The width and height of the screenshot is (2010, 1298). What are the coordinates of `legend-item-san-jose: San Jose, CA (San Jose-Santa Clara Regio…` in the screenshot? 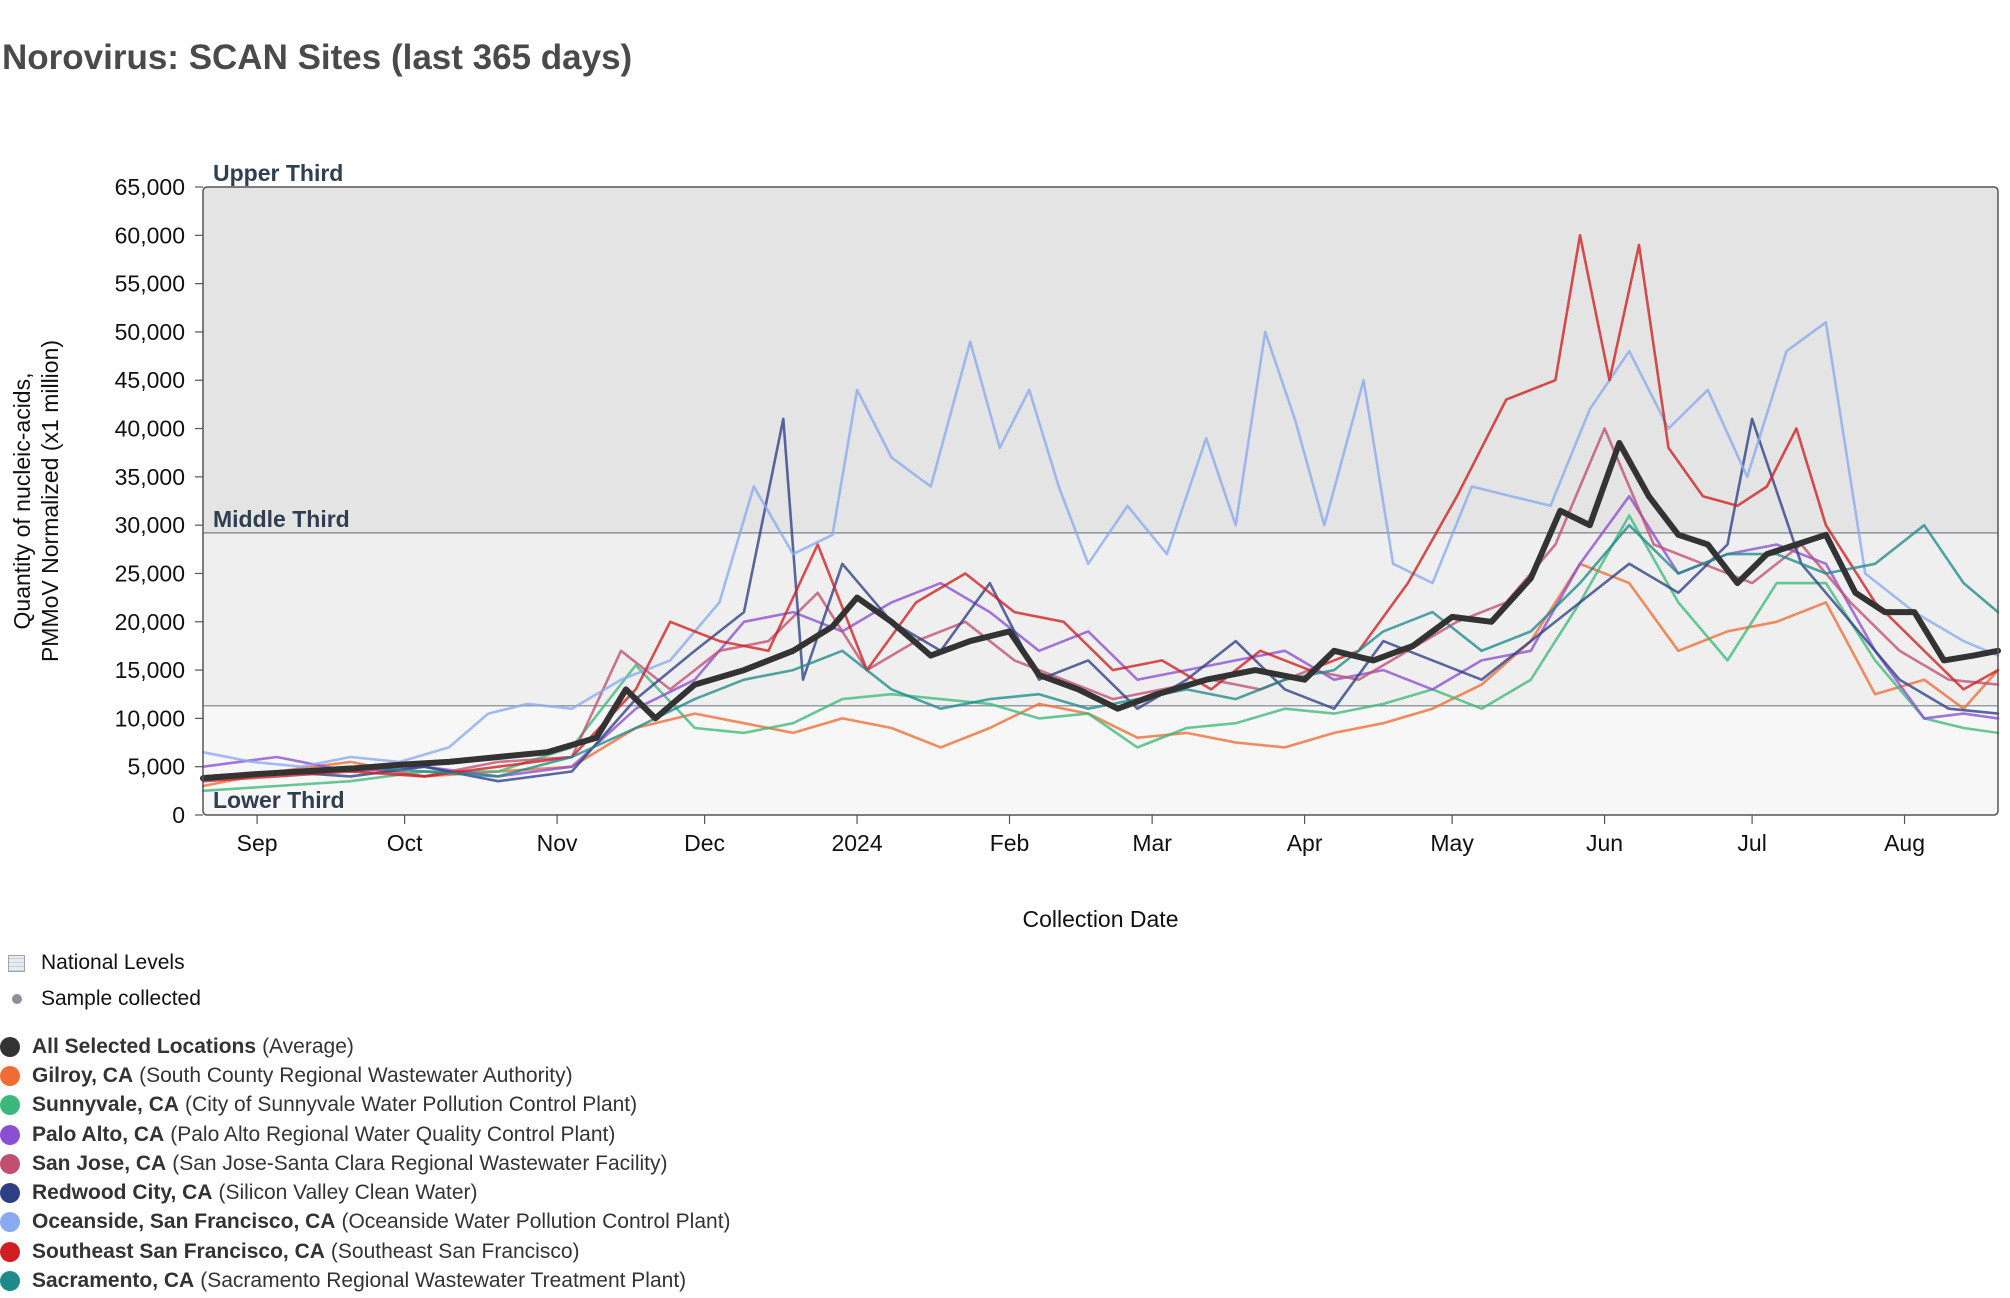 It's located at (365, 1163).